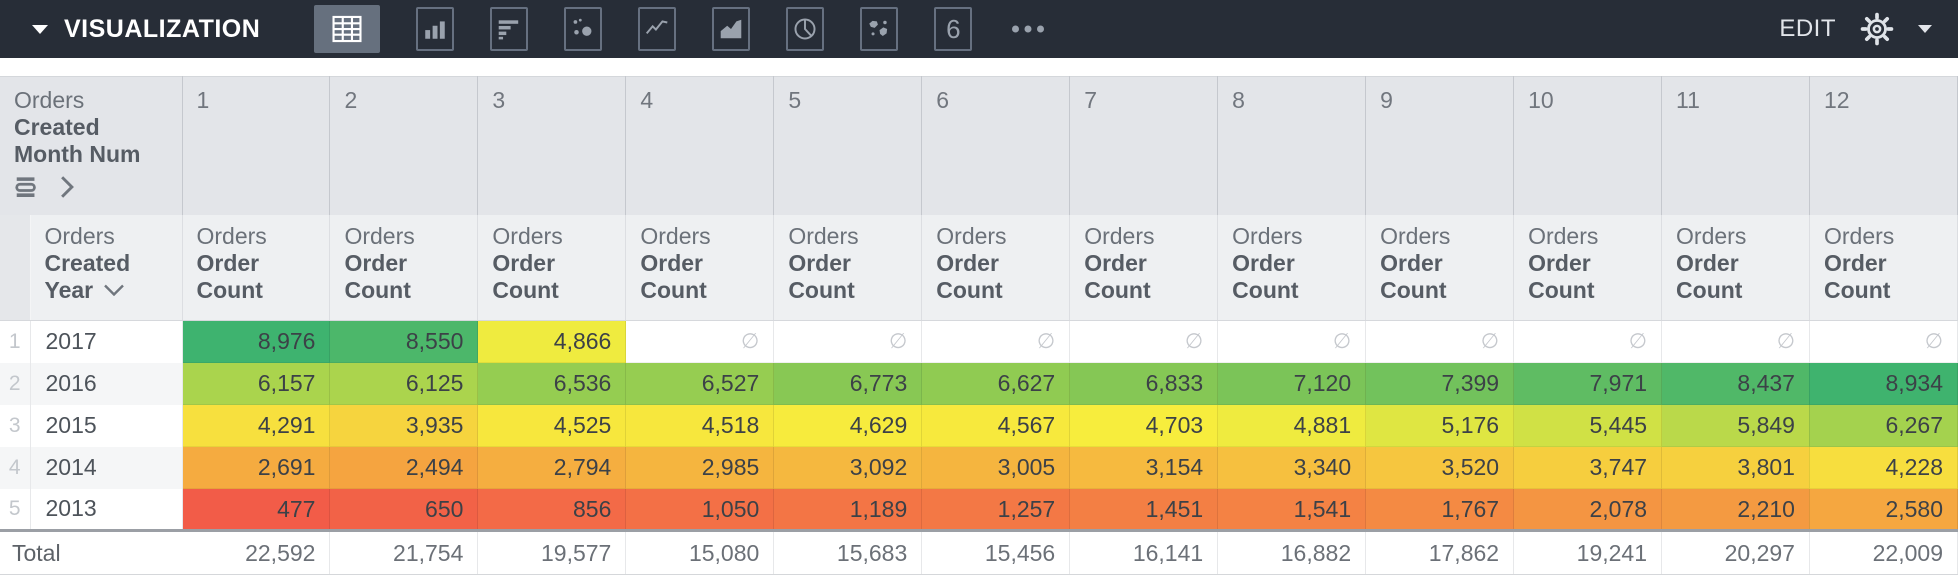  Describe the element at coordinates (347, 29) in the screenshot. I see `viz-type-table` at that location.